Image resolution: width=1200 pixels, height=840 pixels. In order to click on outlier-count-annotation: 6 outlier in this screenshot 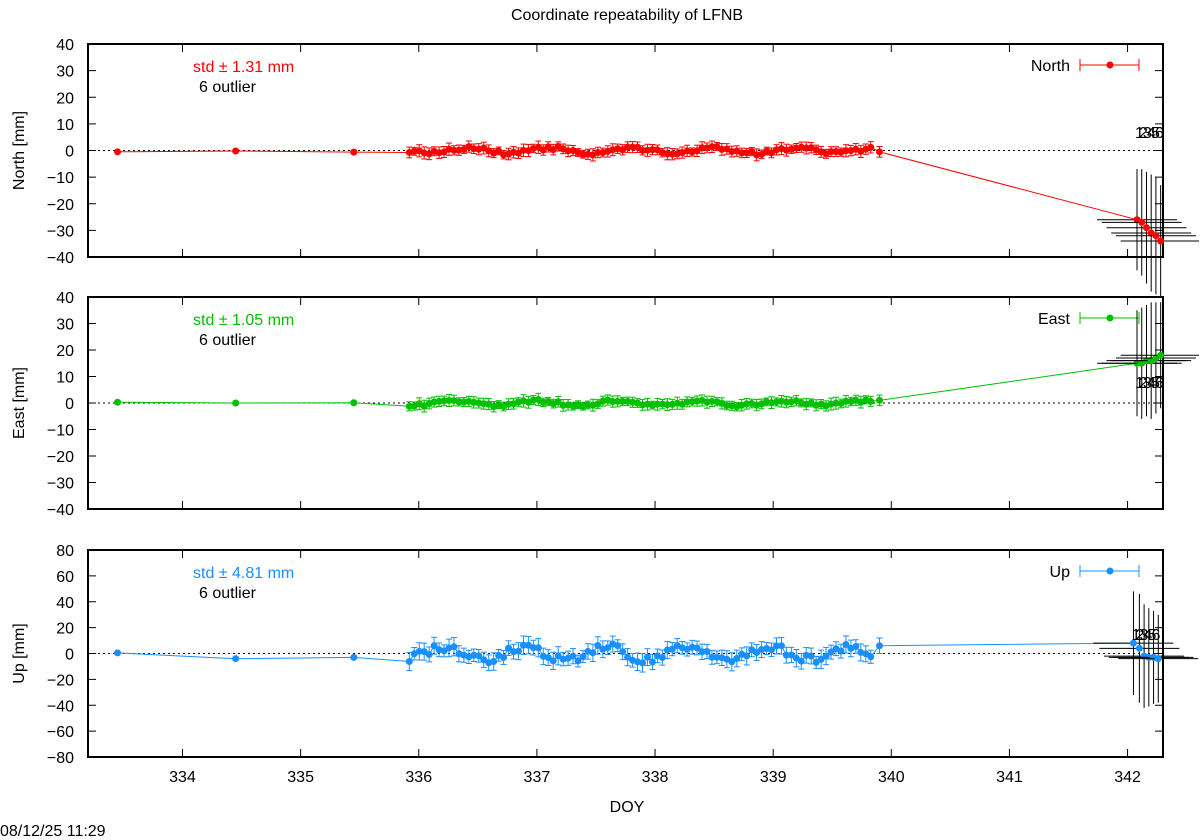, I will do `click(228, 340)`.